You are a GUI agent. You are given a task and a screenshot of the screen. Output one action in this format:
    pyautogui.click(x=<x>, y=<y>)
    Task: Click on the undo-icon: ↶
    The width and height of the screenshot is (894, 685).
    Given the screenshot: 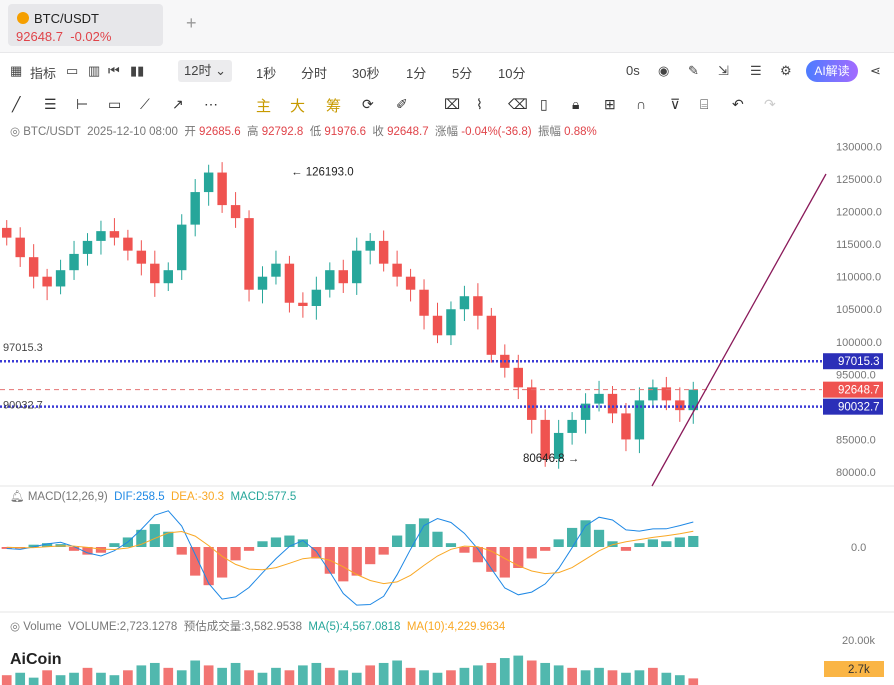 What is the action you would take?
    pyautogui.click(x=738, y=104)
    